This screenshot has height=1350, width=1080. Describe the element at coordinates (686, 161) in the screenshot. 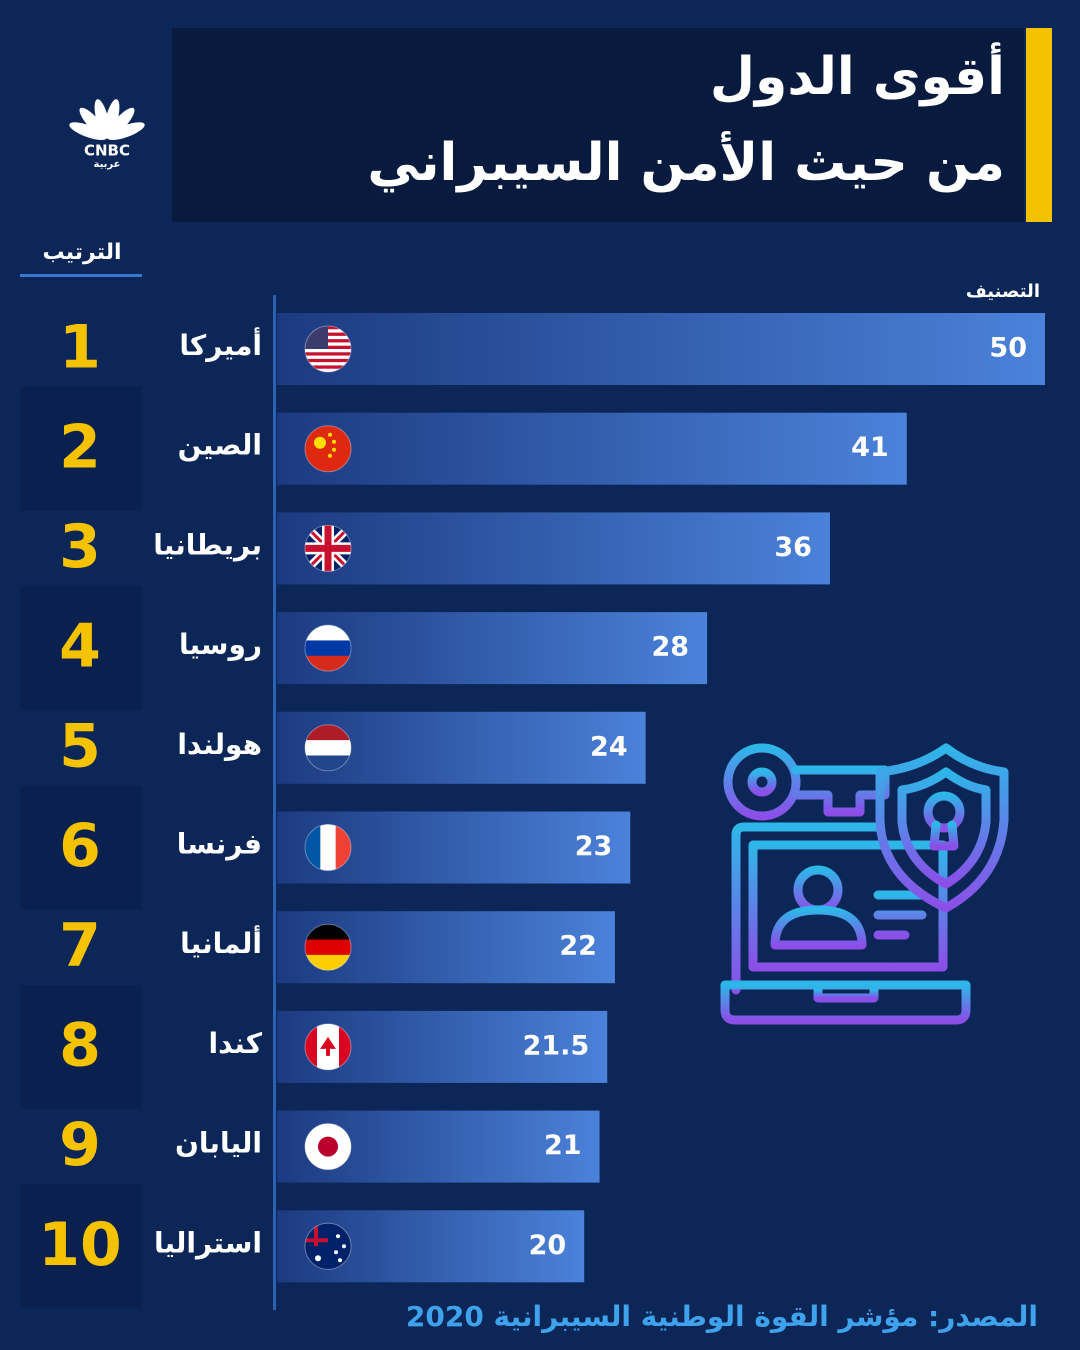

I see `title-line: من حيث الأمن السيبراني` at that location.